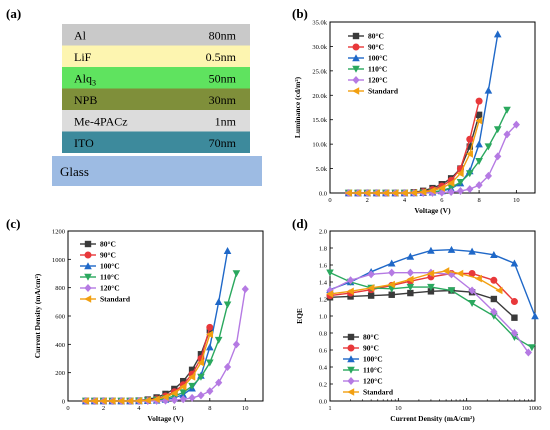 The width and height of the screenshot is (550, 430). I want to click on y-tick-label: 1000, so click(58, 260).